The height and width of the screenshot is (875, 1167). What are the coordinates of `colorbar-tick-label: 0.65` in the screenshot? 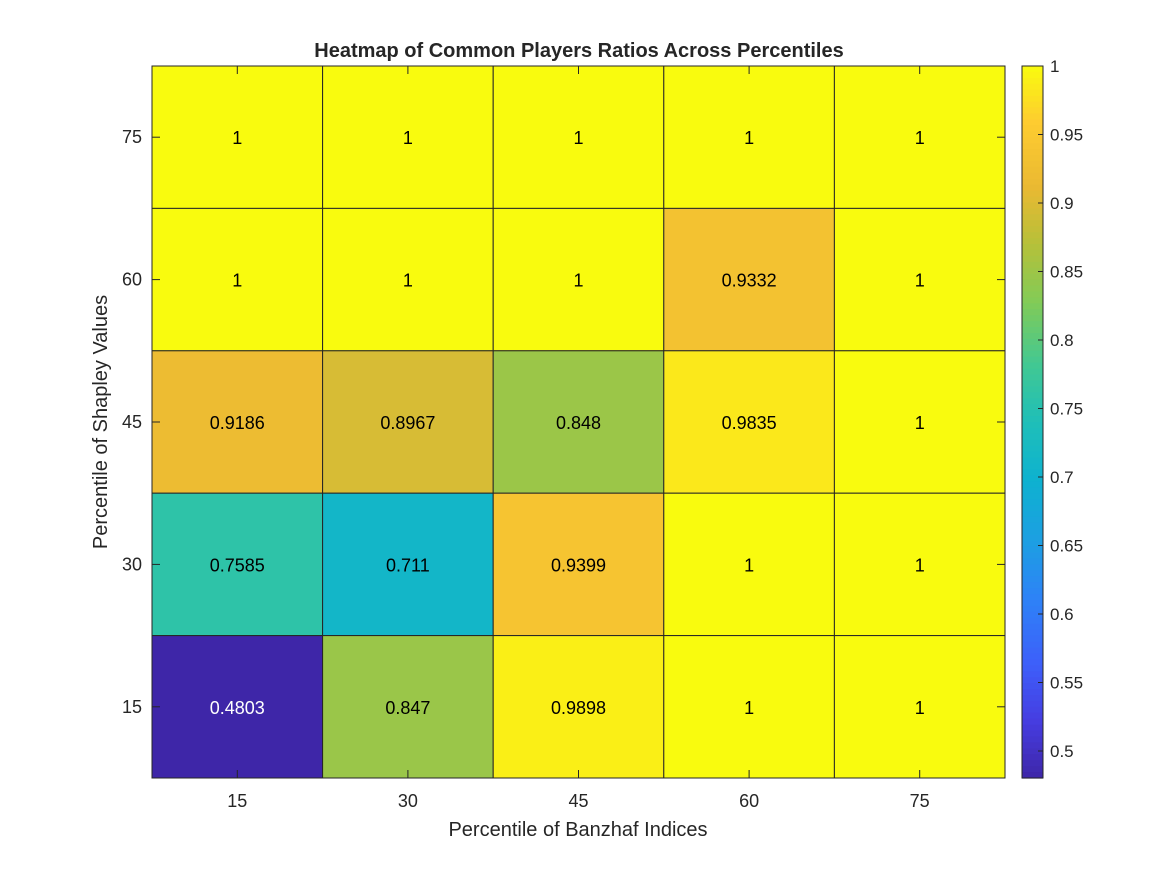 It's located at (1066, 546).